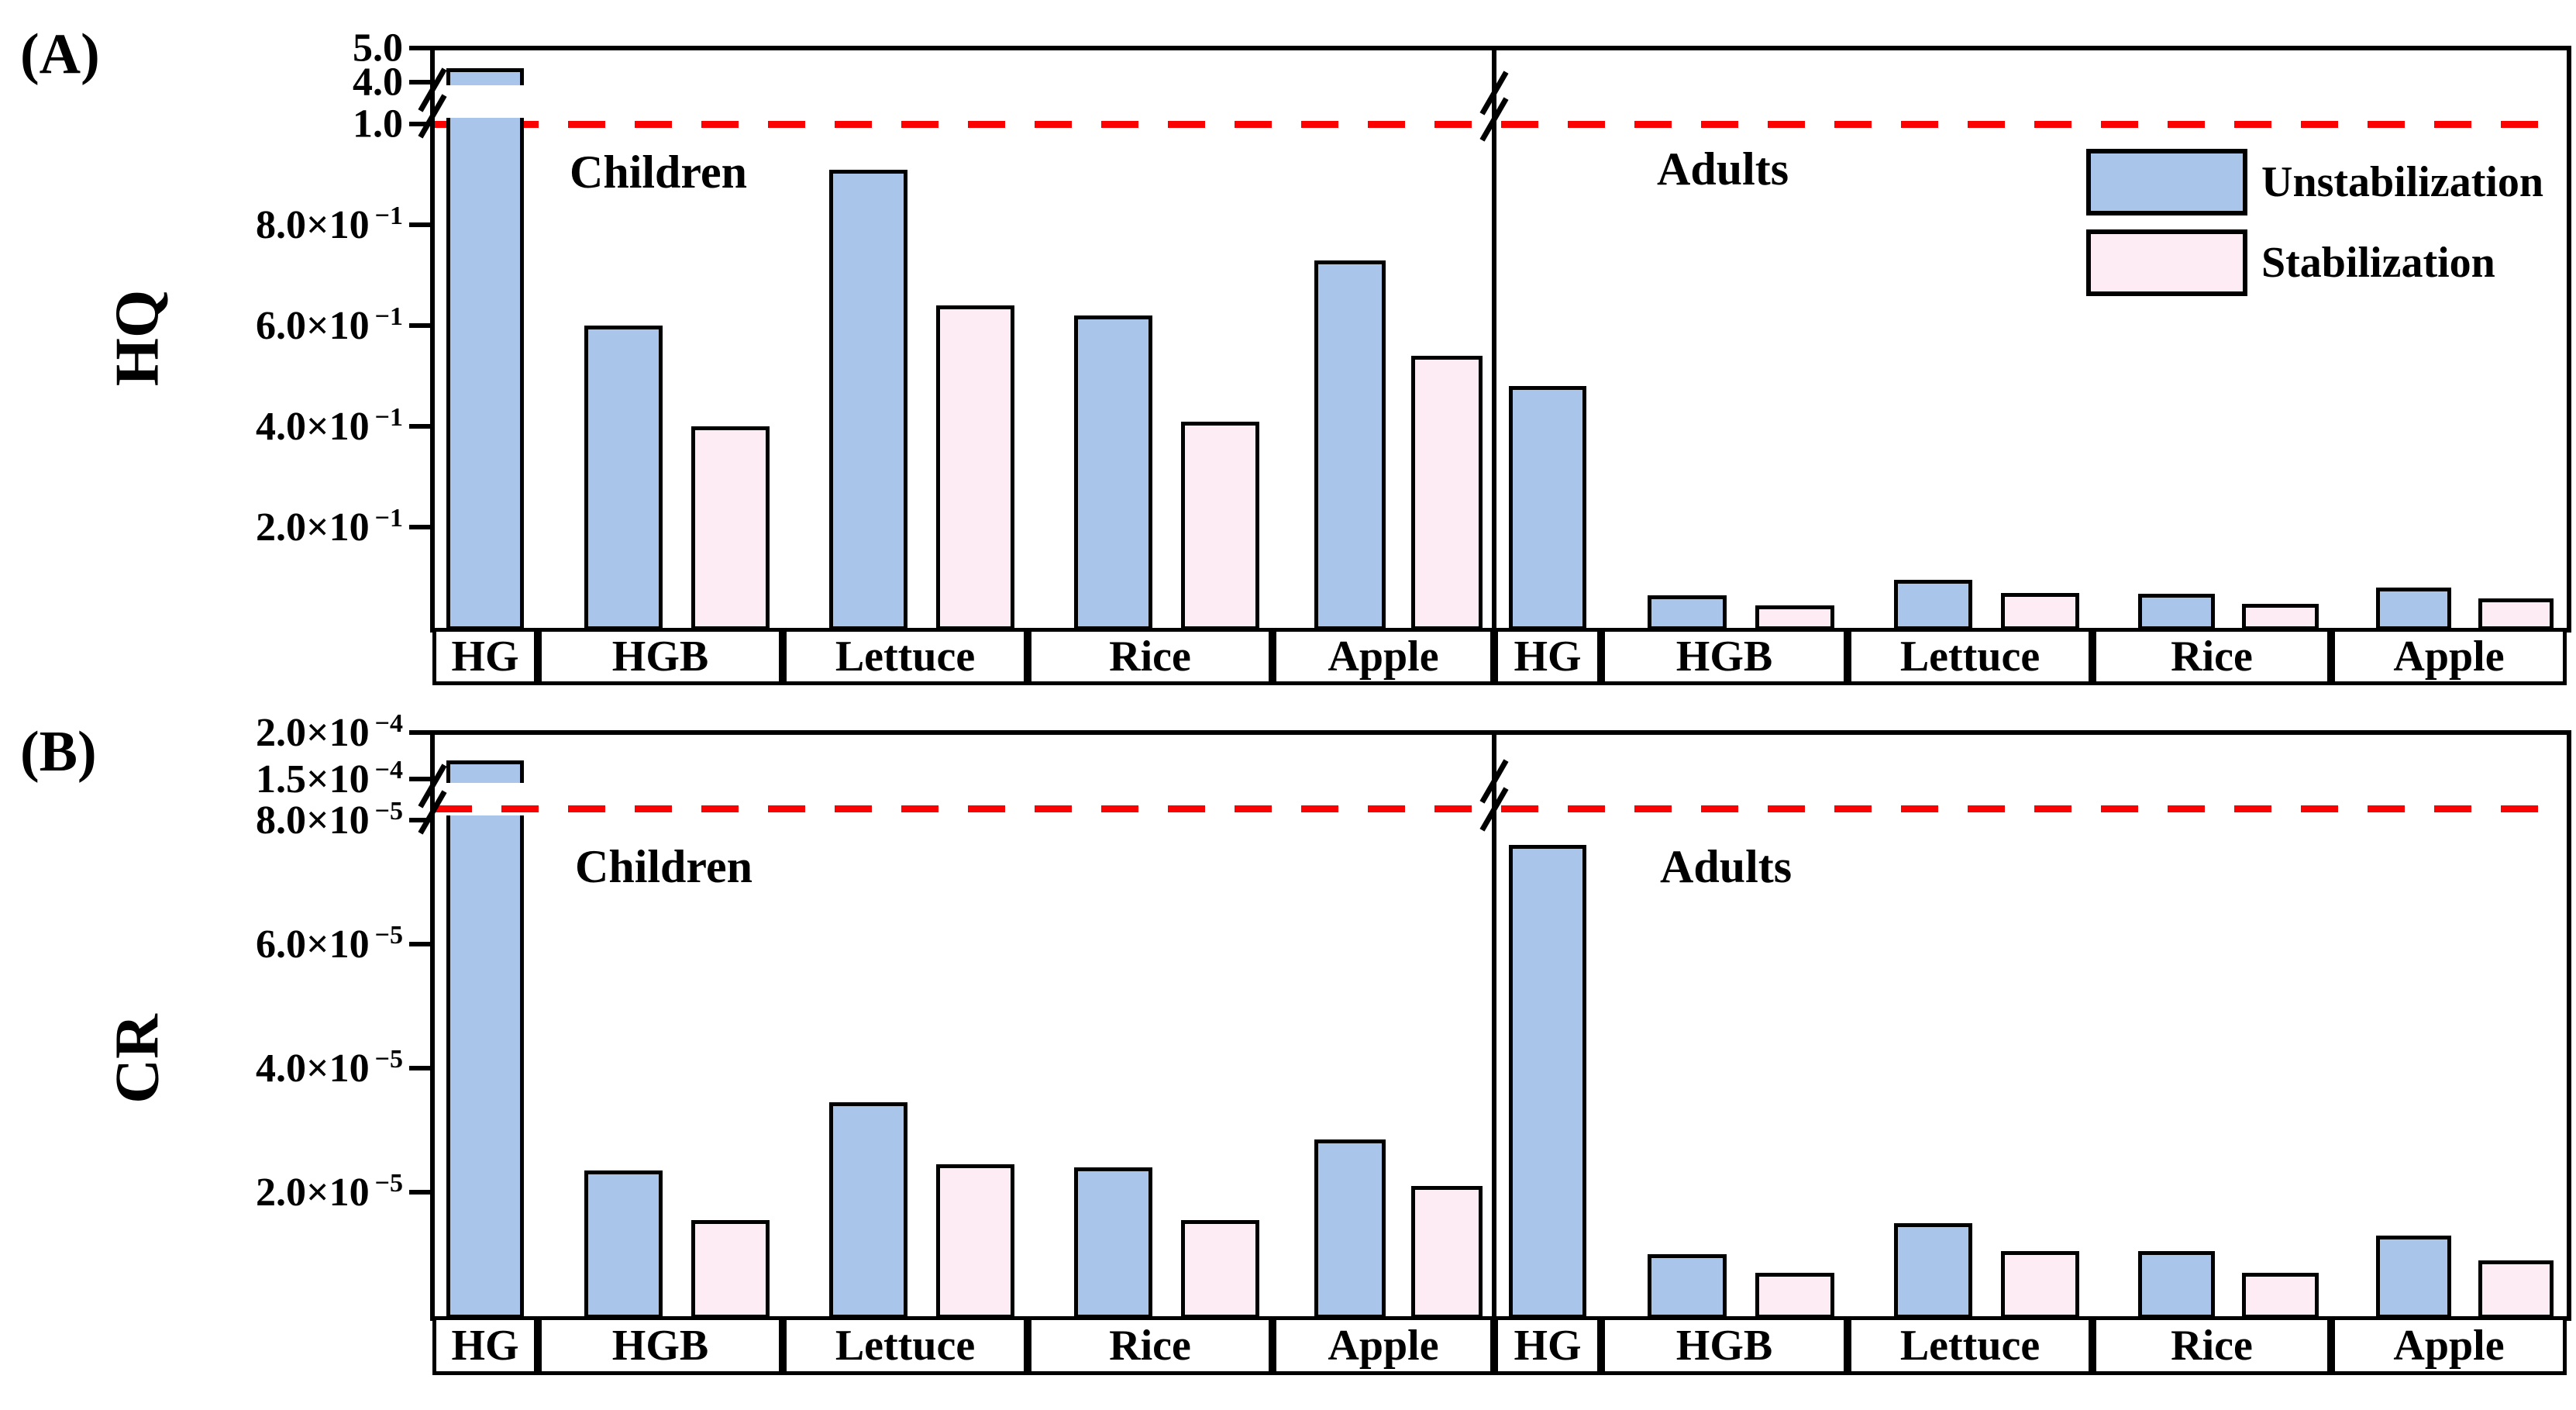 The image size is (2576, 1410). I want to click on panel-a-y-axis-title: HQ, so click(137, 338).